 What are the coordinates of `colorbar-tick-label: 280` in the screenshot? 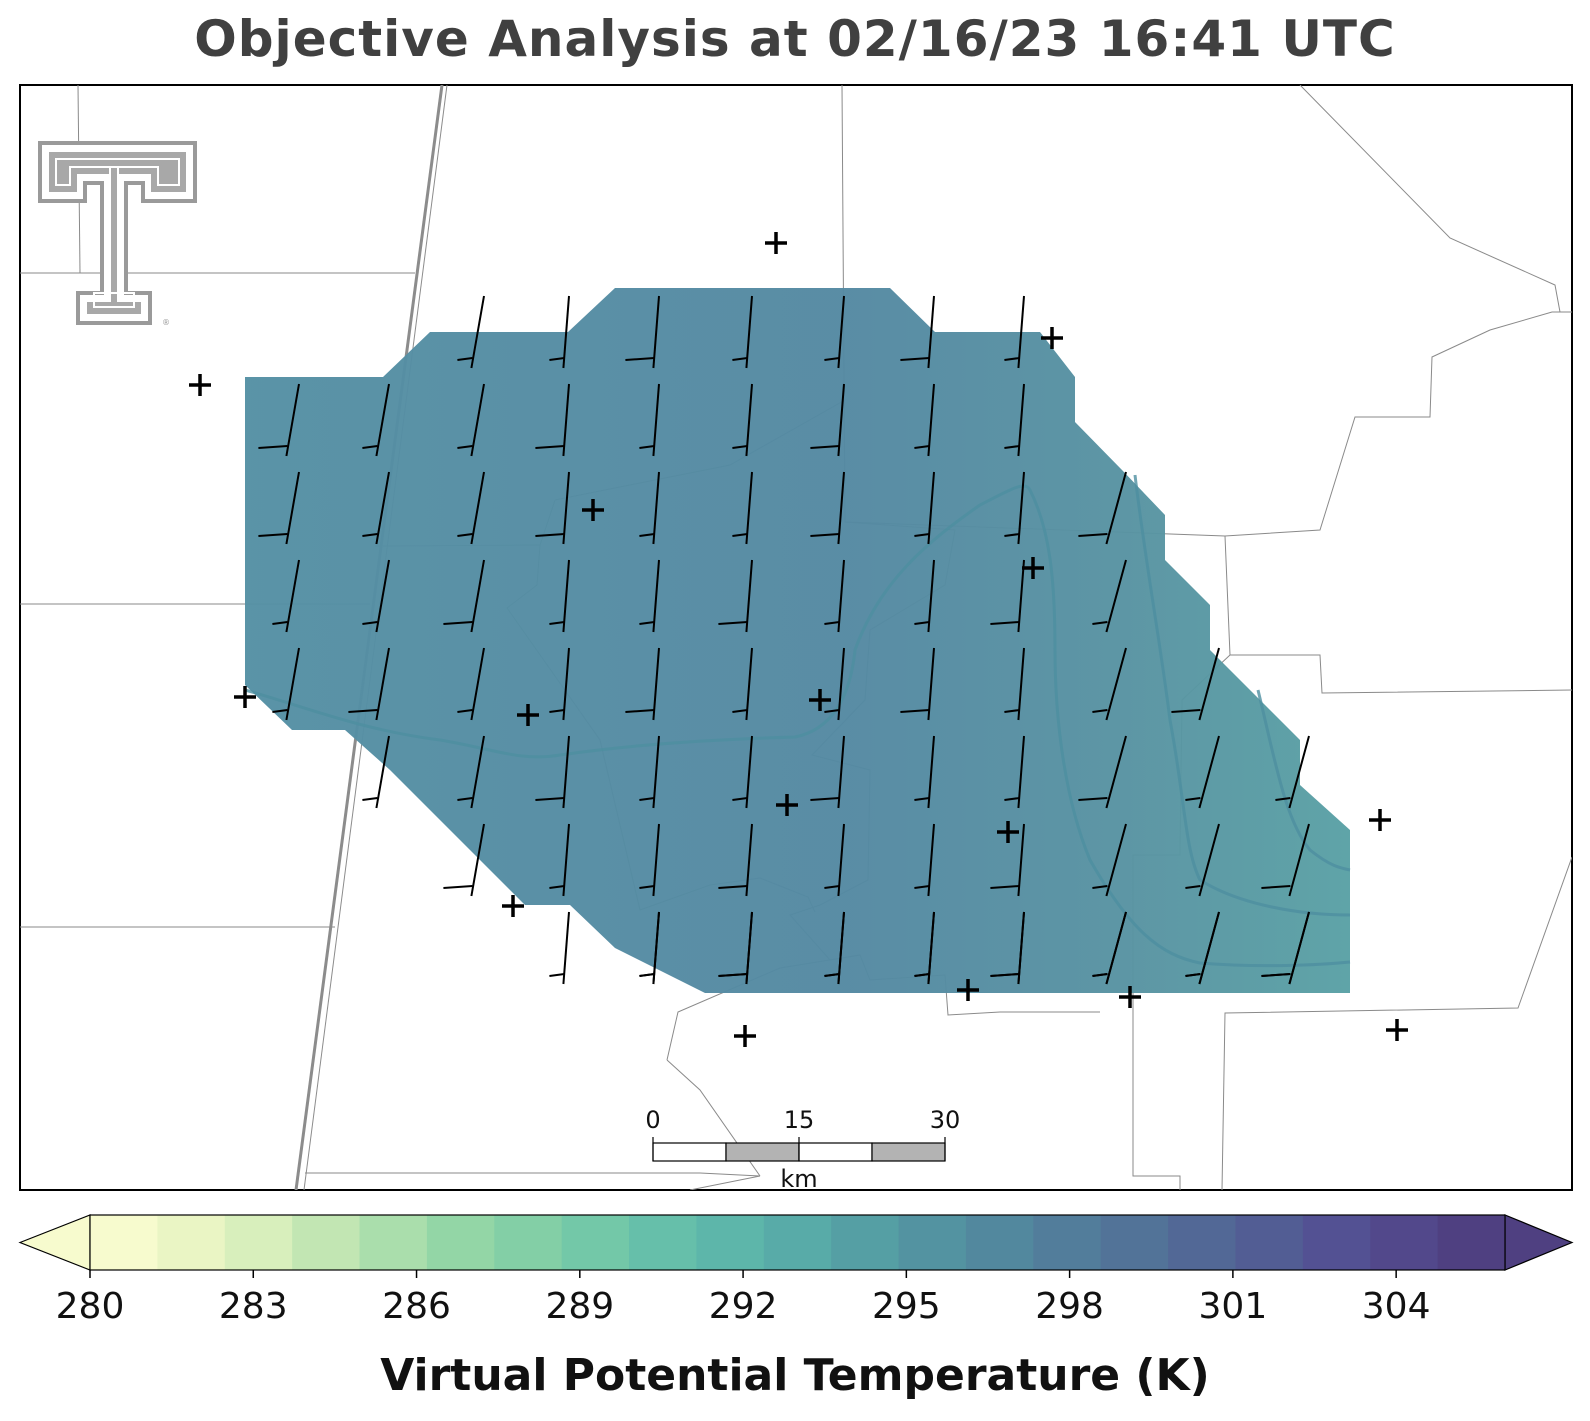 It's located at (90, 1306).